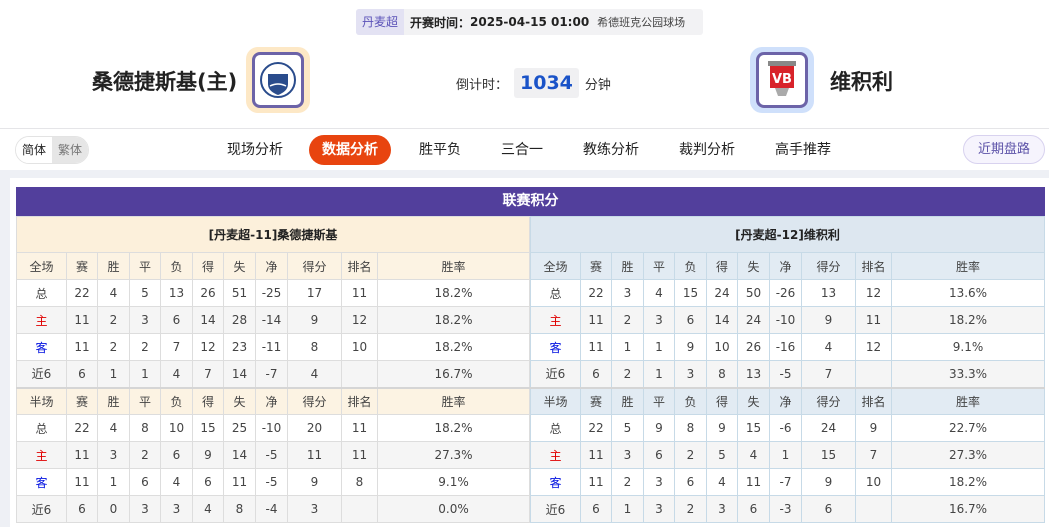 The height and width of the screenshot is (527, 1049). What do you see at coordinates (597, 85) in the screenshot?
I see `countdown-unit: 分钟` at bounding box center [597, 85].